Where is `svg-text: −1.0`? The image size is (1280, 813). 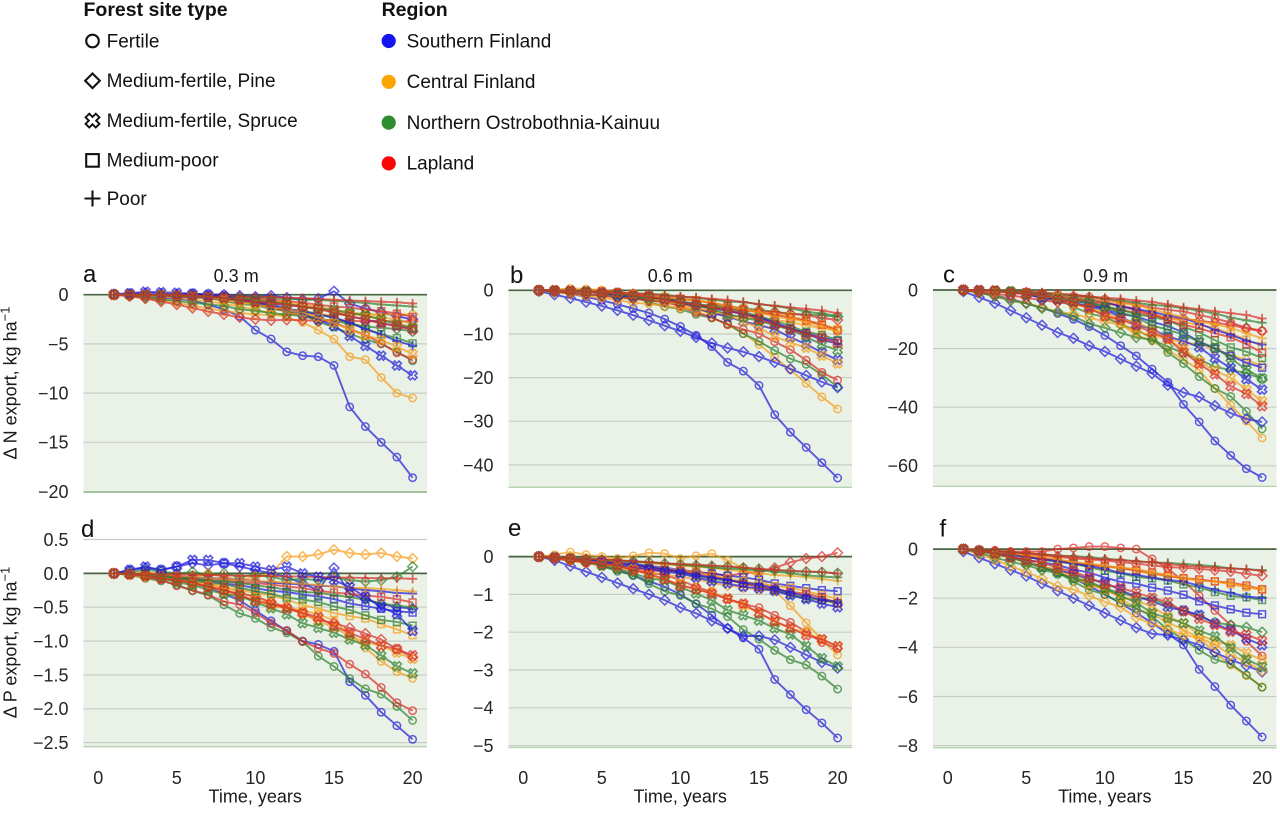 svg-text: −1.0 is located at coordinates (51, 642).